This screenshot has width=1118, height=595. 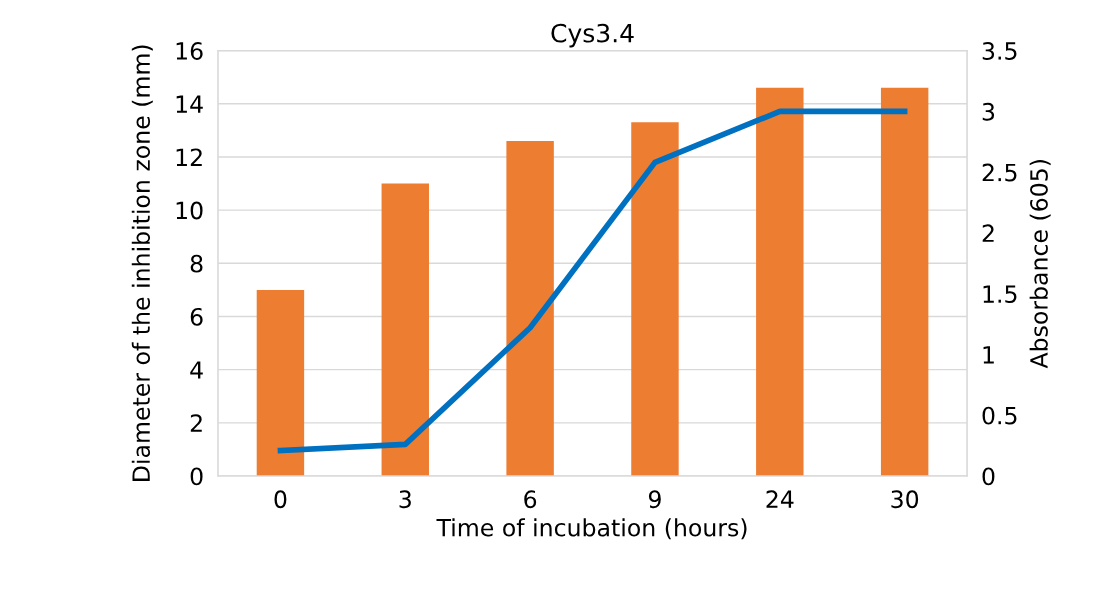 I want to click on y2-axis-title: Absorbance (605), so click(x=1040, y=264).